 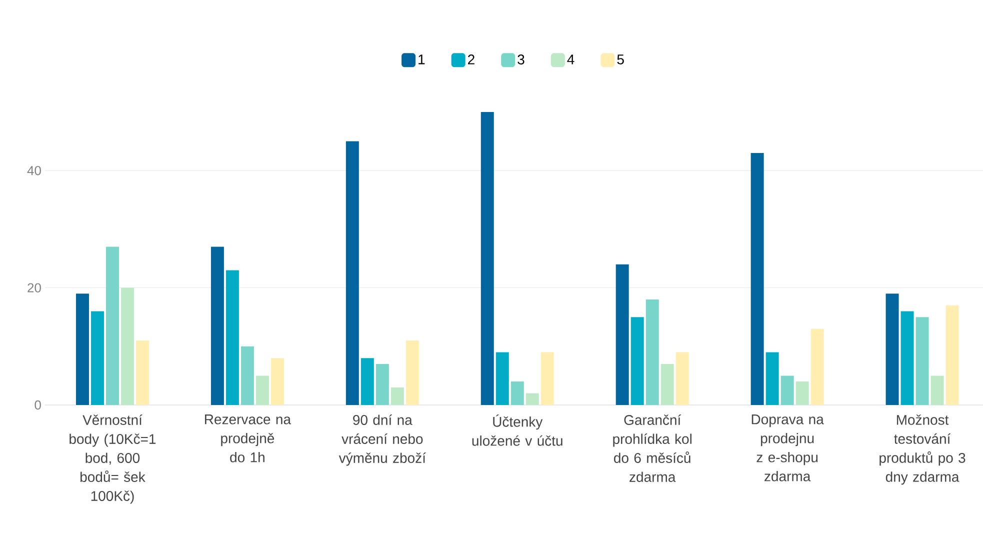 What do you see at coordinates (570, 59) in the screenshot?
I see `legend-label: 4` at bounding box center [570, 59].